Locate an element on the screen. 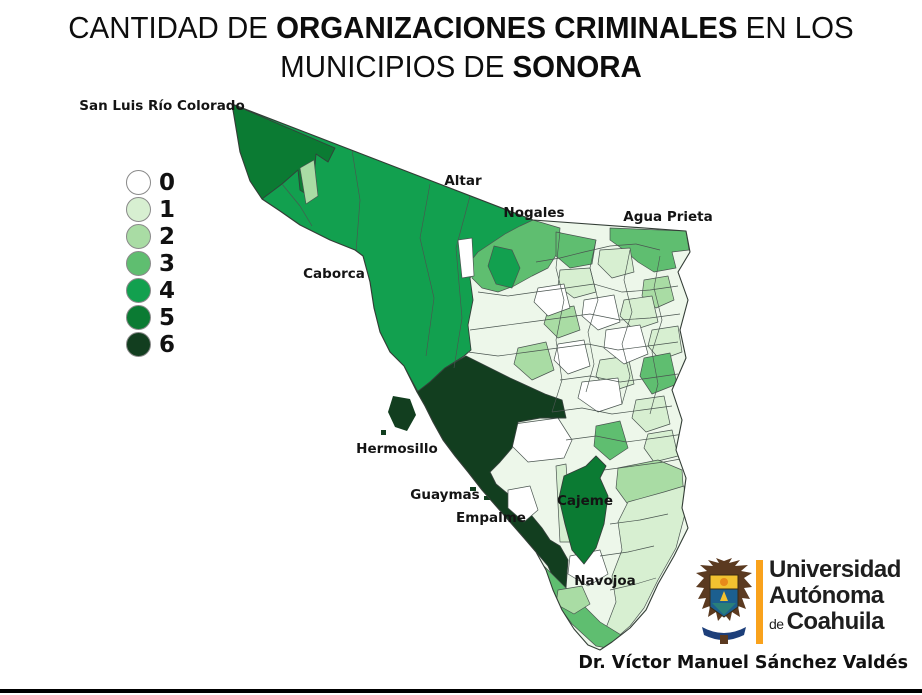 This screenshot has width=922, height=695. legend-value: 6 is located at coordinates (167, 344).